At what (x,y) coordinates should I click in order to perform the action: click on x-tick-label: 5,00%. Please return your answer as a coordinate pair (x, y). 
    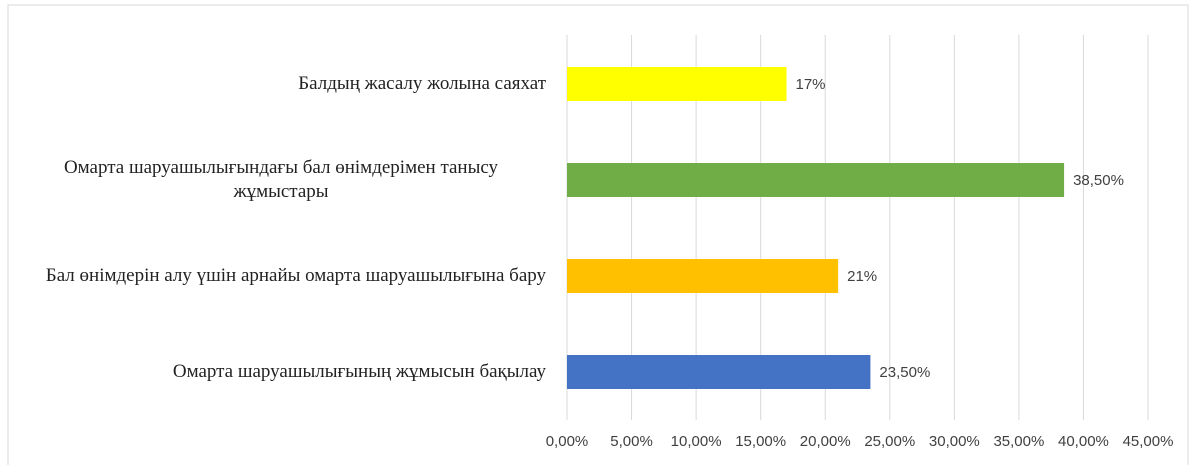
    Looking at the image, I should click on (631, 441).